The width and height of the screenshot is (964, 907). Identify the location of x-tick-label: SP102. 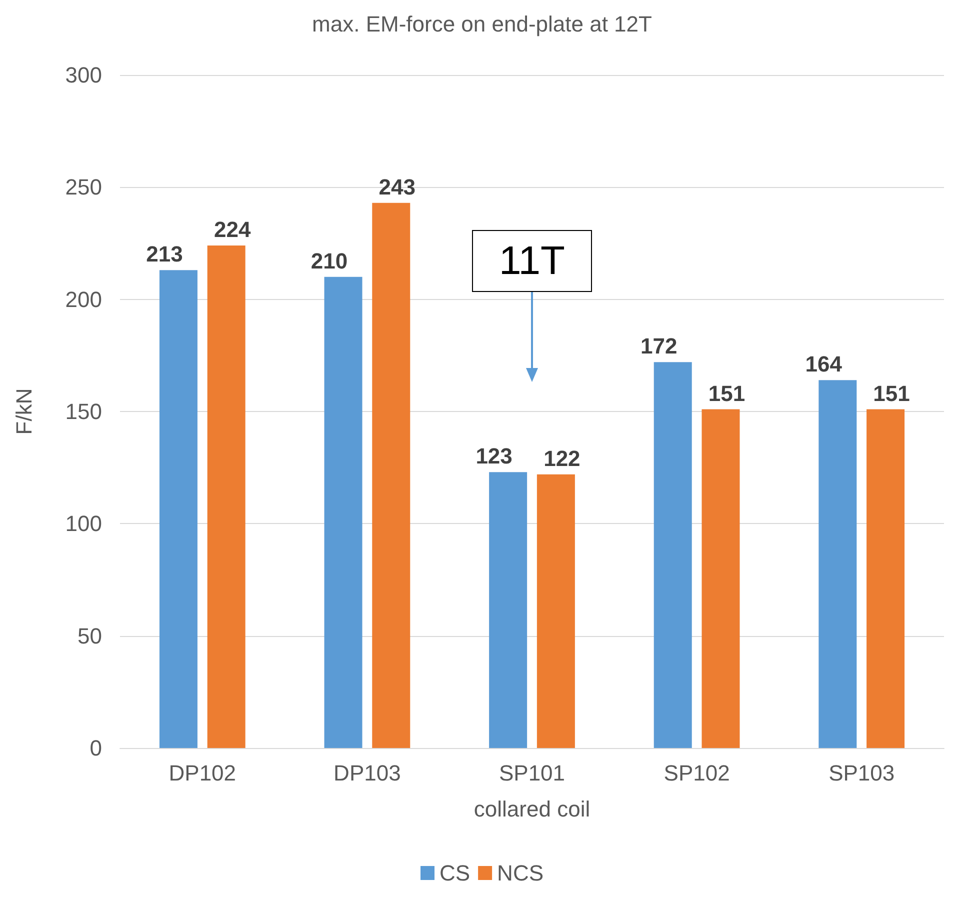
(697, 773).